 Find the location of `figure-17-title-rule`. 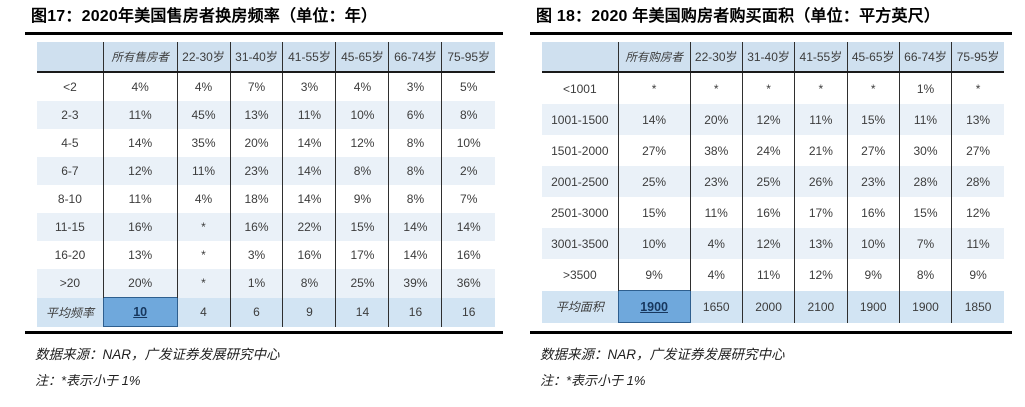

figure-17-title-rule is located at coordinates (264, 33).